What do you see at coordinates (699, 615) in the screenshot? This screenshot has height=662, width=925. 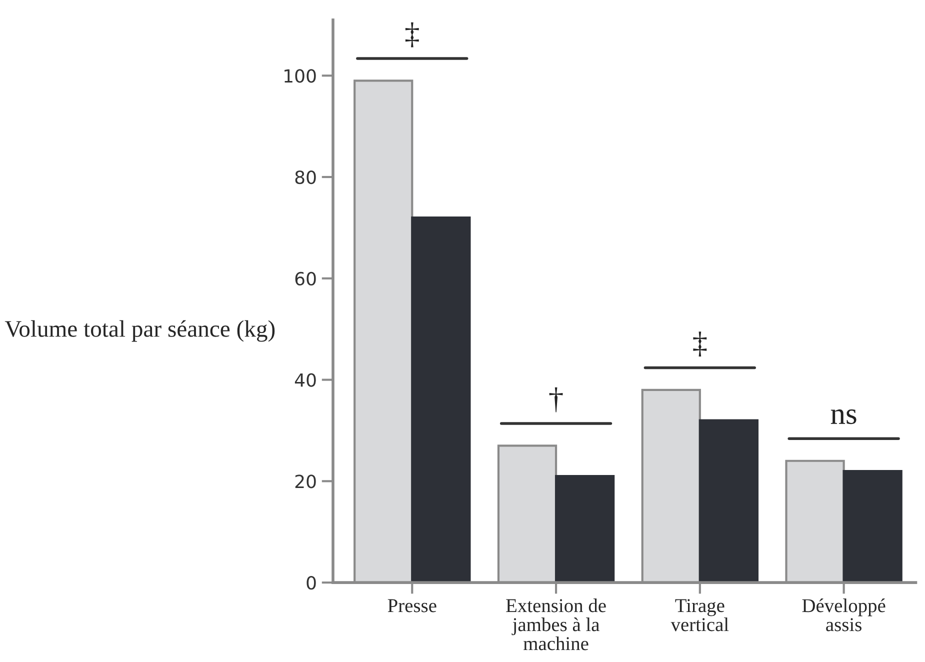 I see `x-tick-label: Tirage vertical` at bounding box center [699, 615].